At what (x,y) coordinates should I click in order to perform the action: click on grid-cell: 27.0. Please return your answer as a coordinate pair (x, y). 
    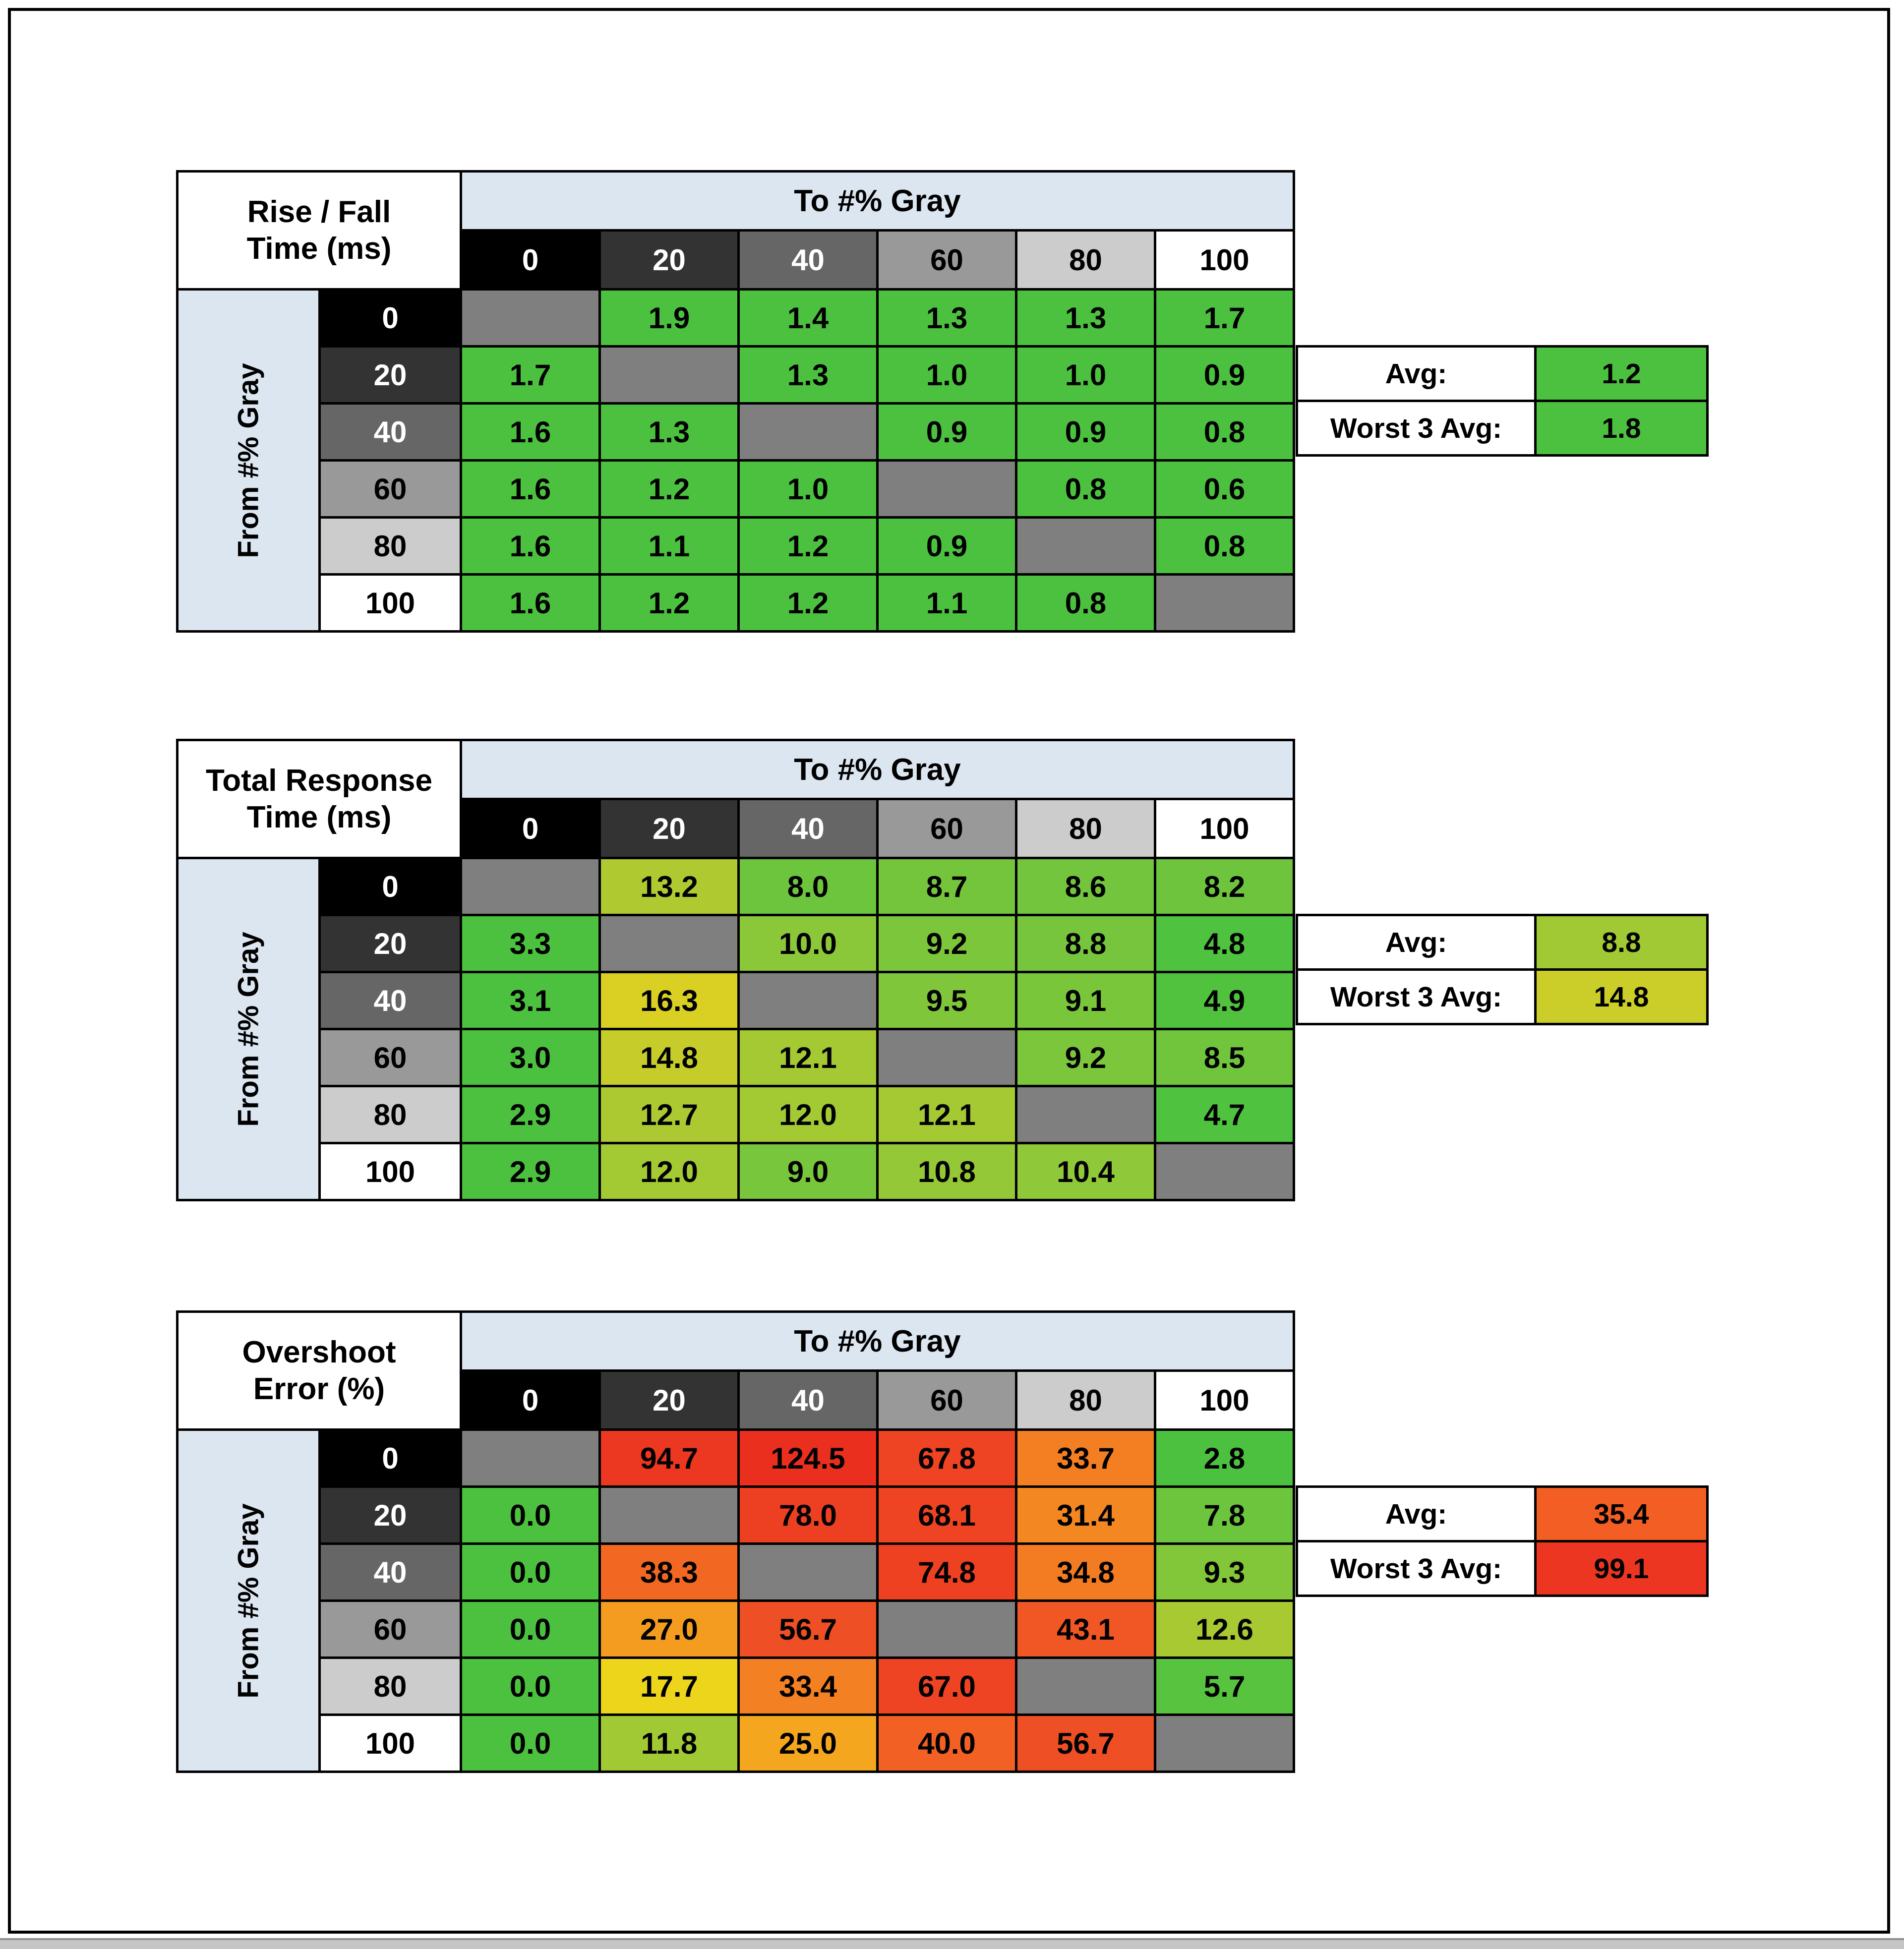
    Looking at the image, I should click on (669, 1629).